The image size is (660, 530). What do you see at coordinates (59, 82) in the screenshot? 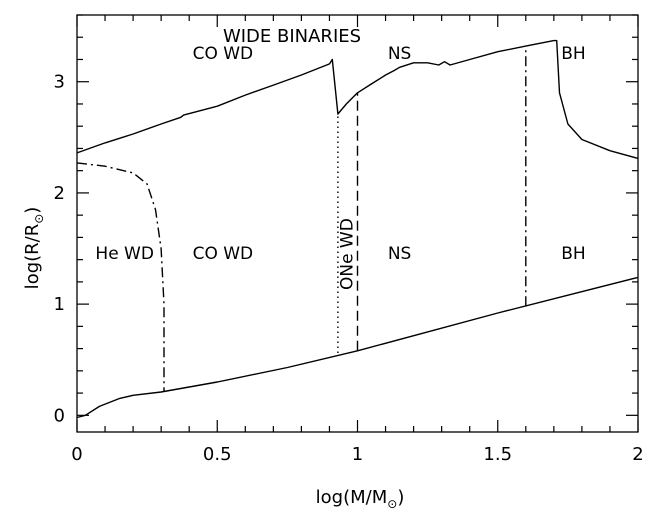
I see `y-tick-label: 3` at bounding box center [59, 82].